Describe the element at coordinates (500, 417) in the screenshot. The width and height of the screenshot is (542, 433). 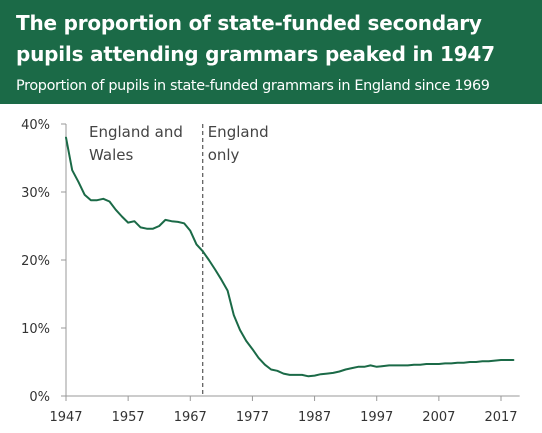
I see `x-tick-label: 2017` at that location.